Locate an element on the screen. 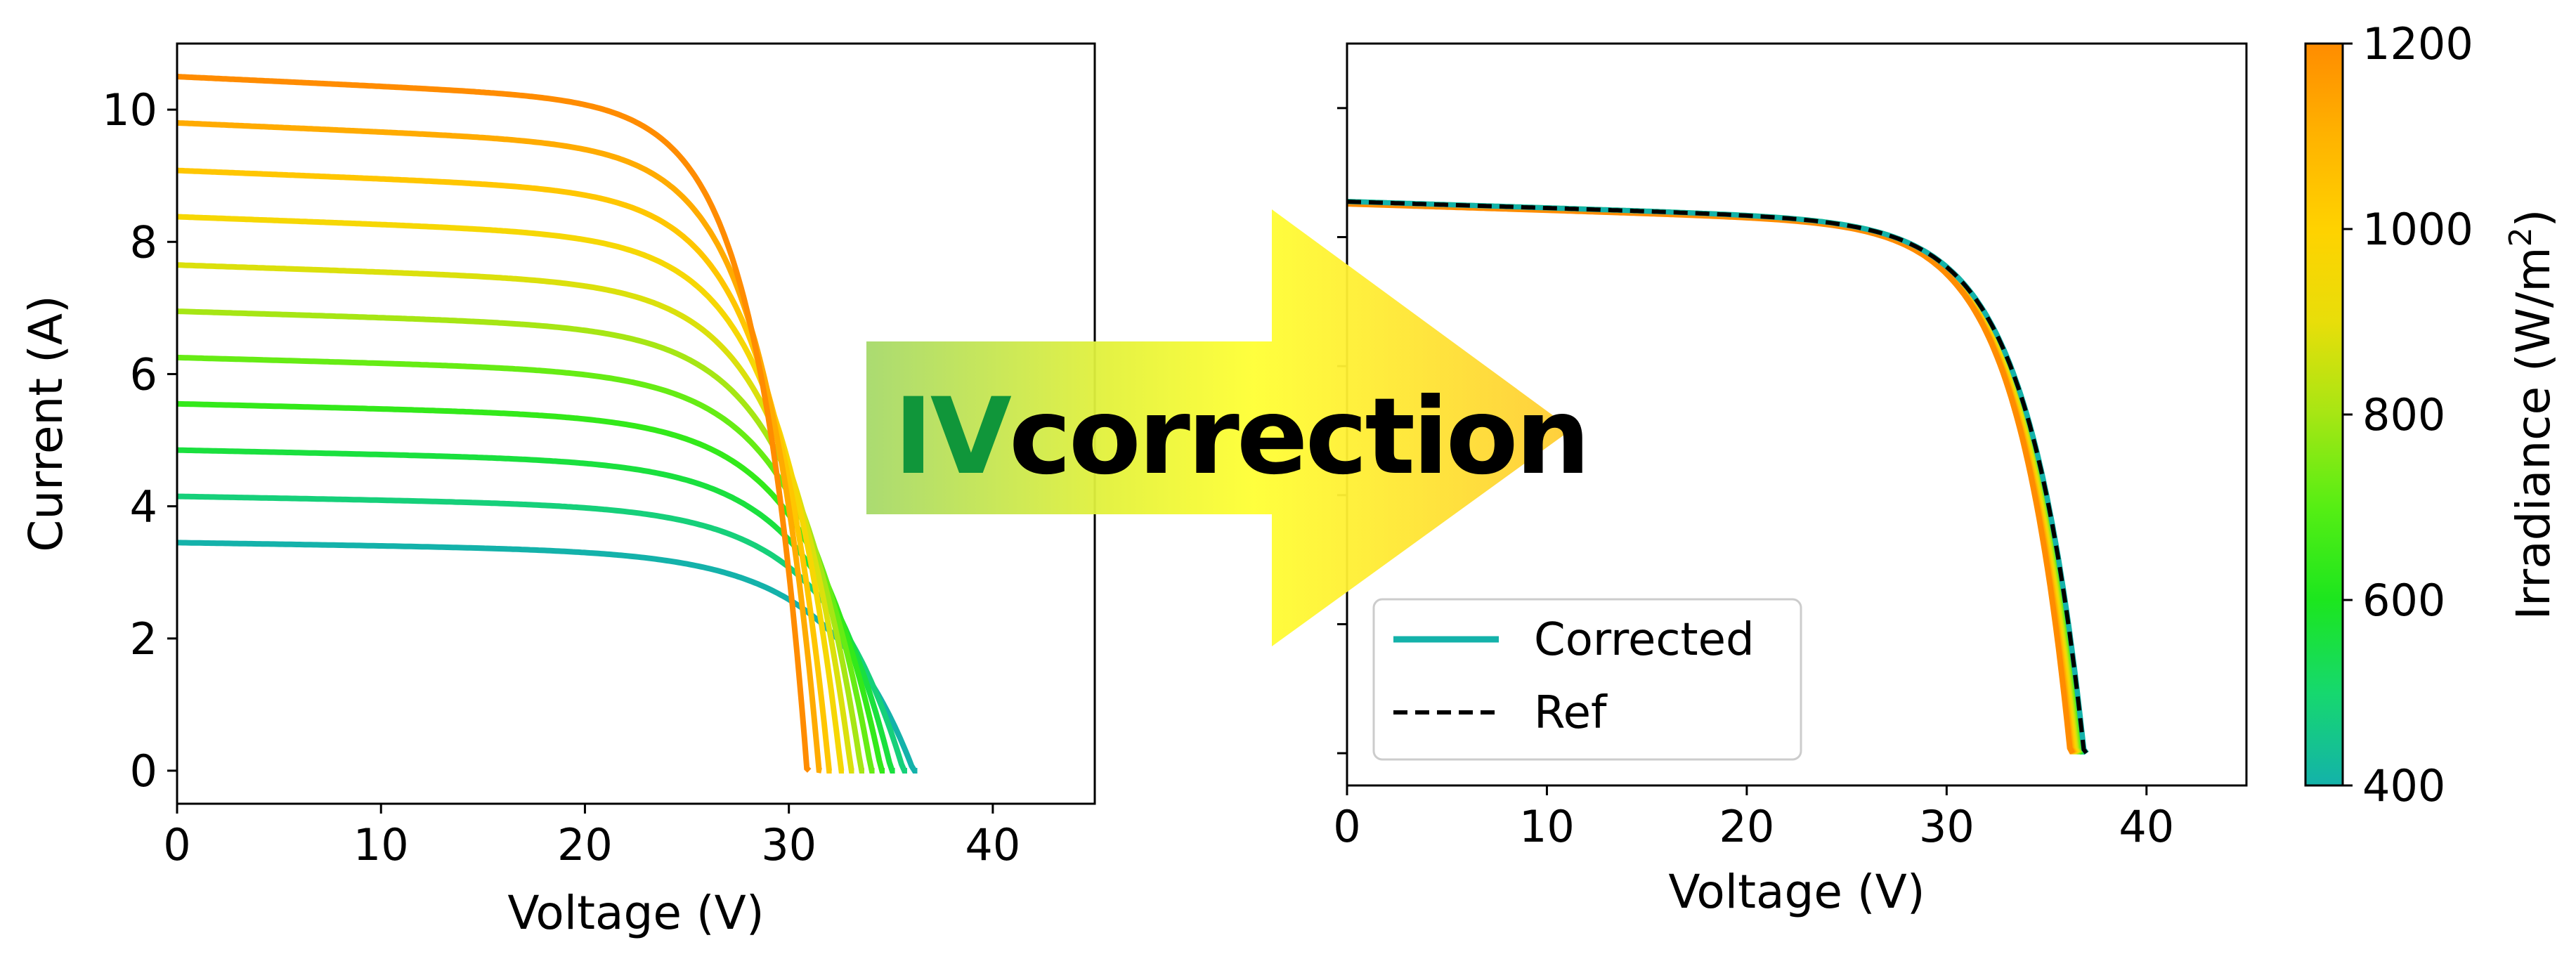  arrow-shape is located at coordinates (1219, 427).